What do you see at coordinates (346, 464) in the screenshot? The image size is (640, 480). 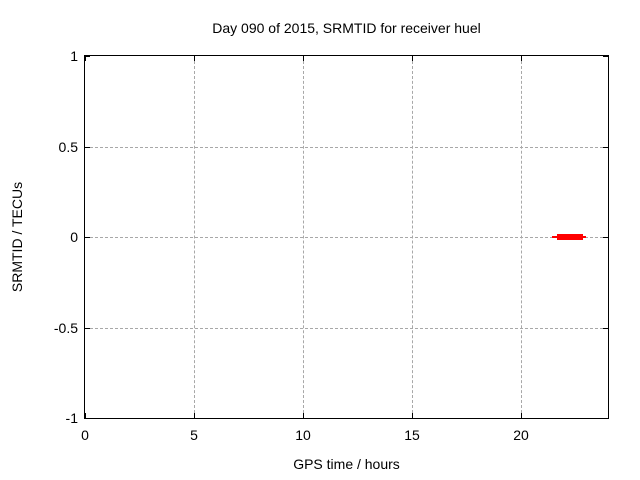 I see `x-axis-label: GPS time / hours` at bounding box center [346, 464].